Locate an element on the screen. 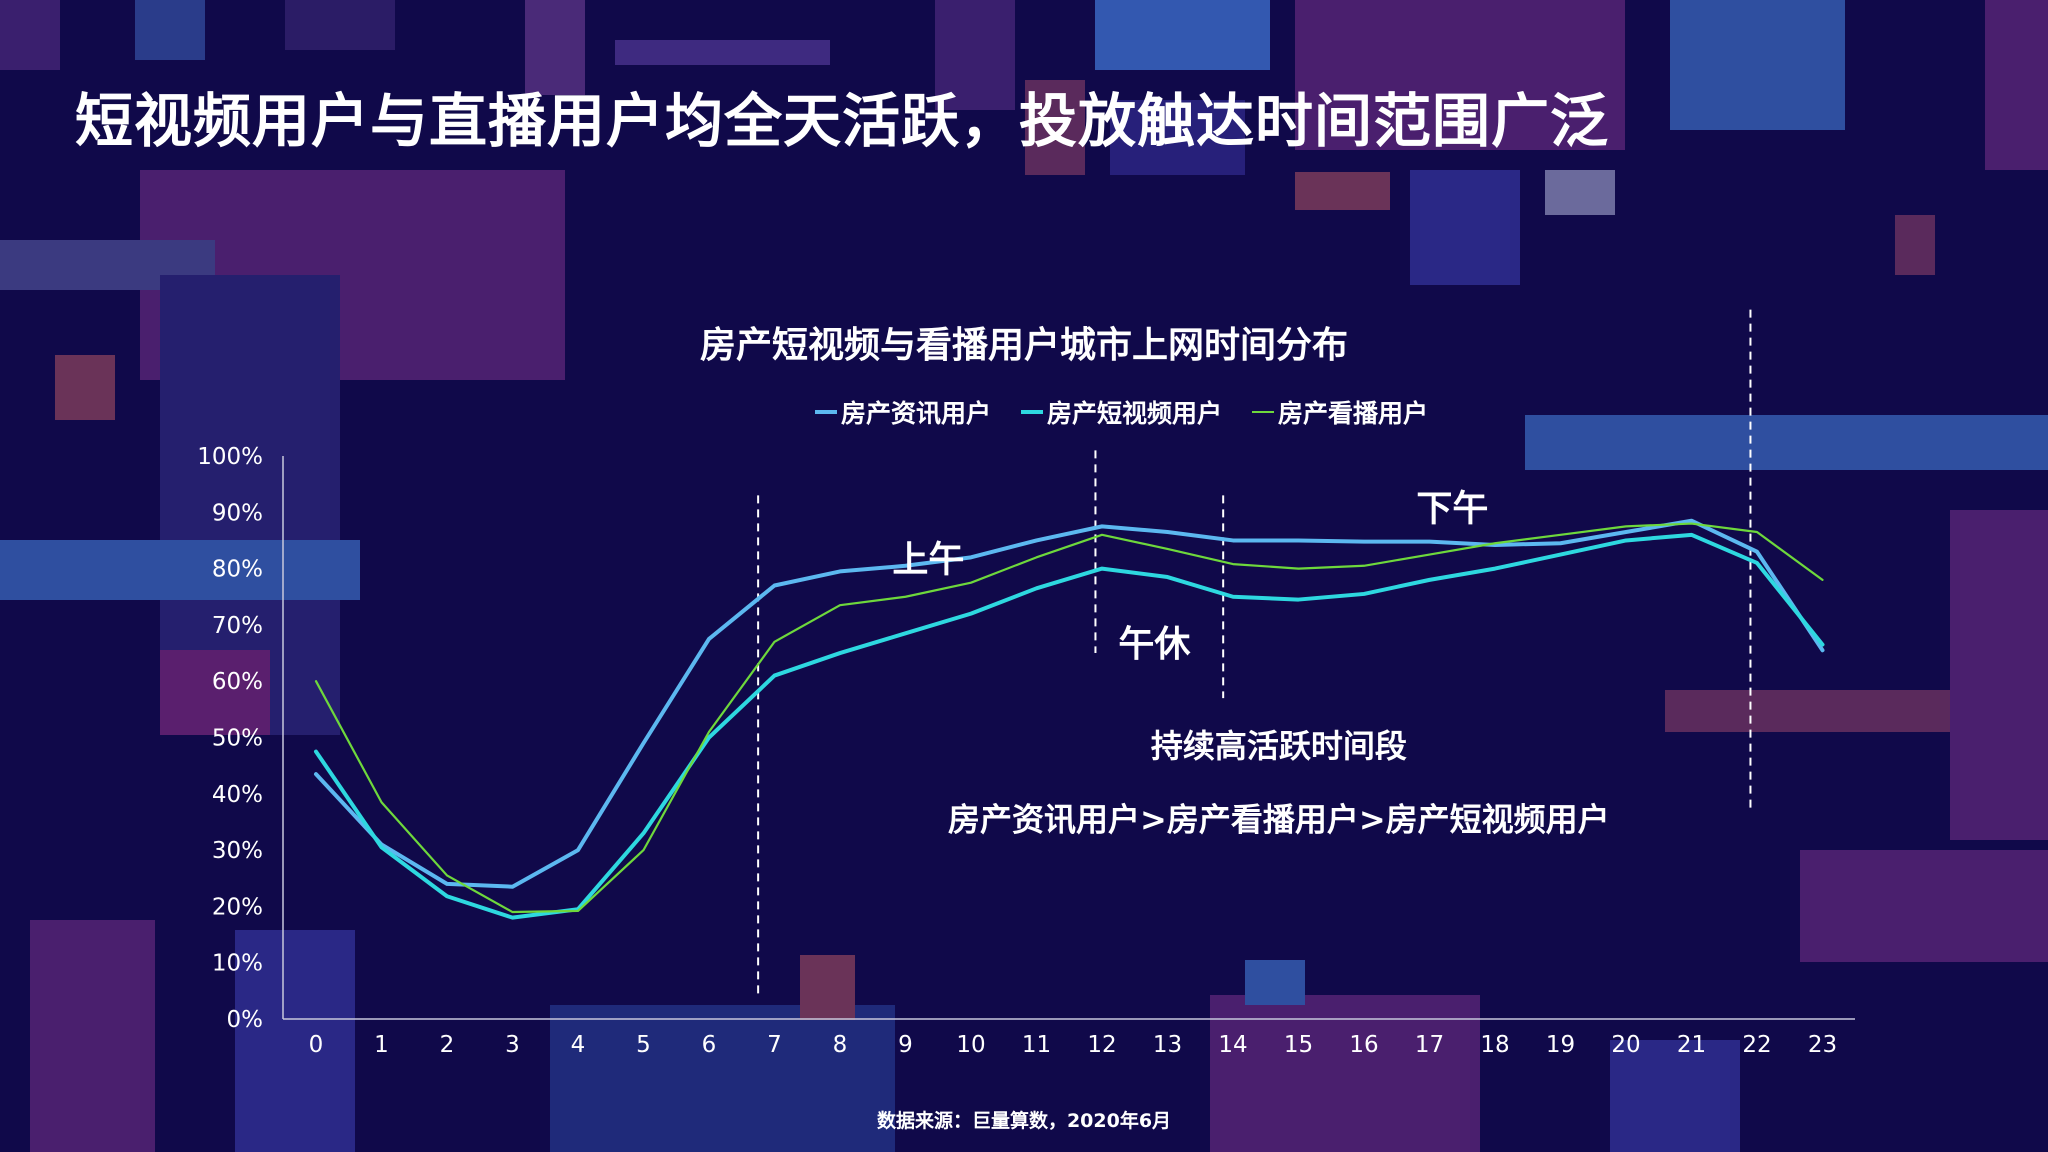  x-tick-label: 23 is located at coordinates (1822, 1045).